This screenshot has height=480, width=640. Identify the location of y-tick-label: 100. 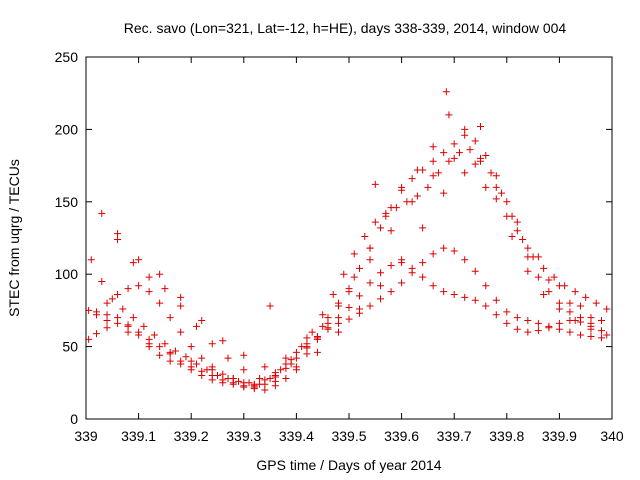
(67, 274).